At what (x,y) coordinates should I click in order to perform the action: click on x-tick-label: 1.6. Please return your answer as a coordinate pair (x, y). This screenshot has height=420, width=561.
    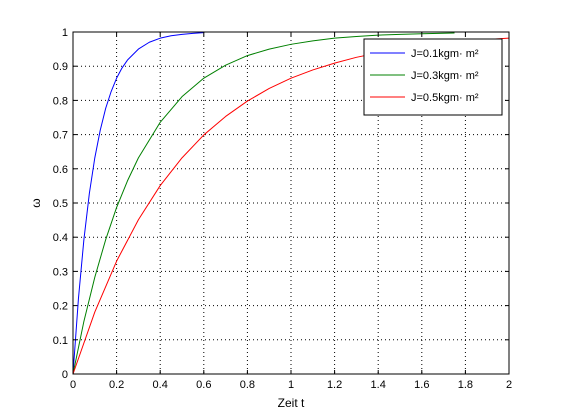
    Looking at the image, I should click on (421, 385).